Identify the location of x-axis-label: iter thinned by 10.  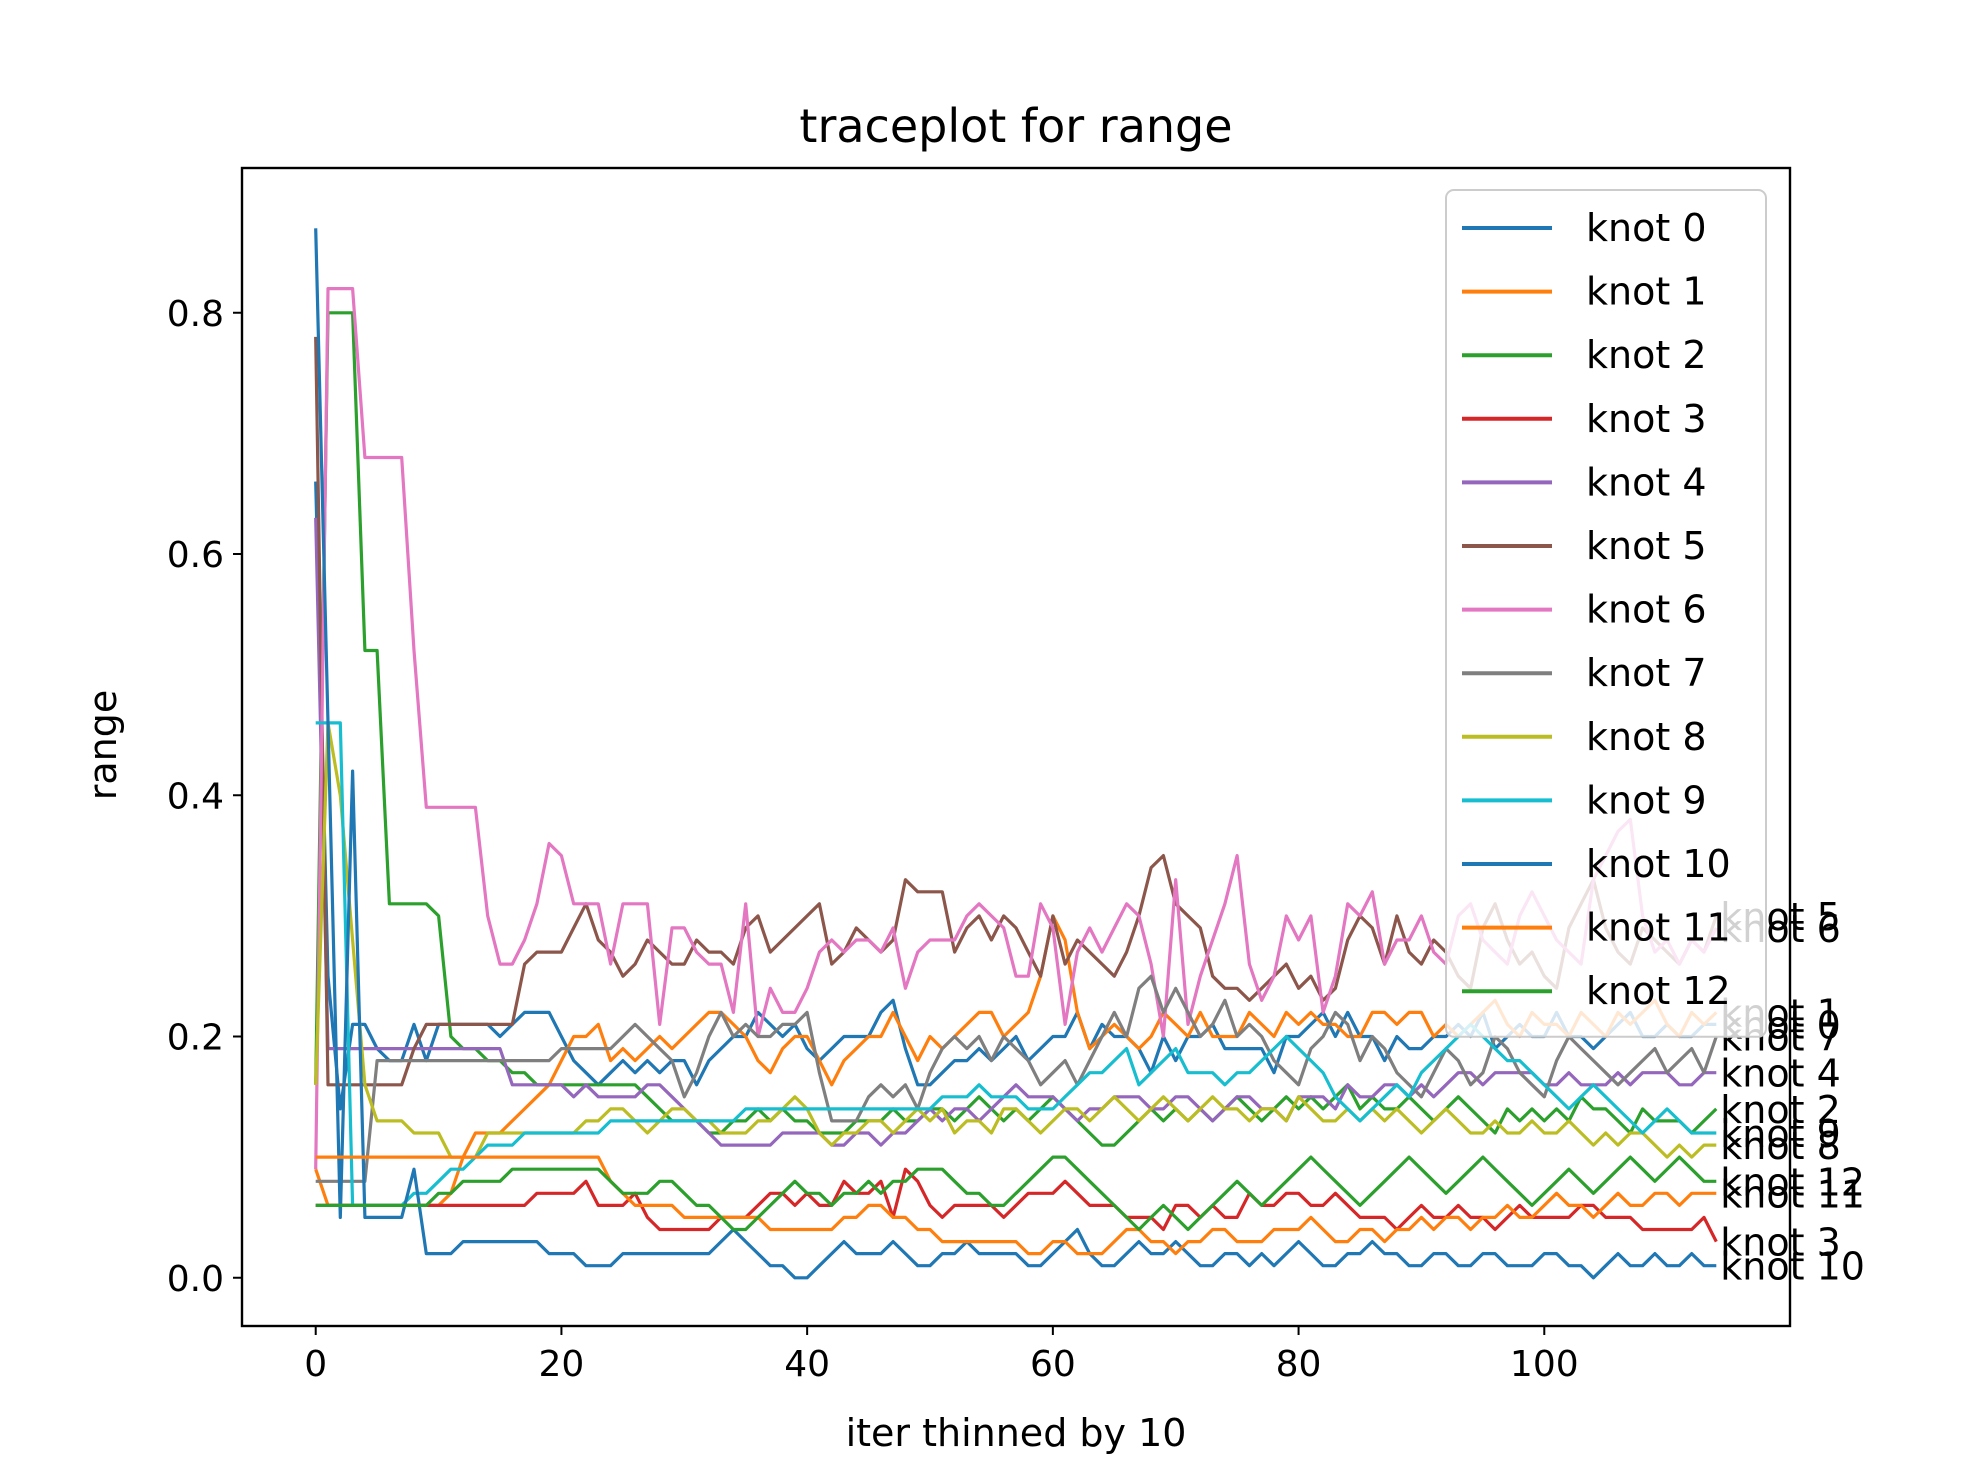
(1016, 1433).